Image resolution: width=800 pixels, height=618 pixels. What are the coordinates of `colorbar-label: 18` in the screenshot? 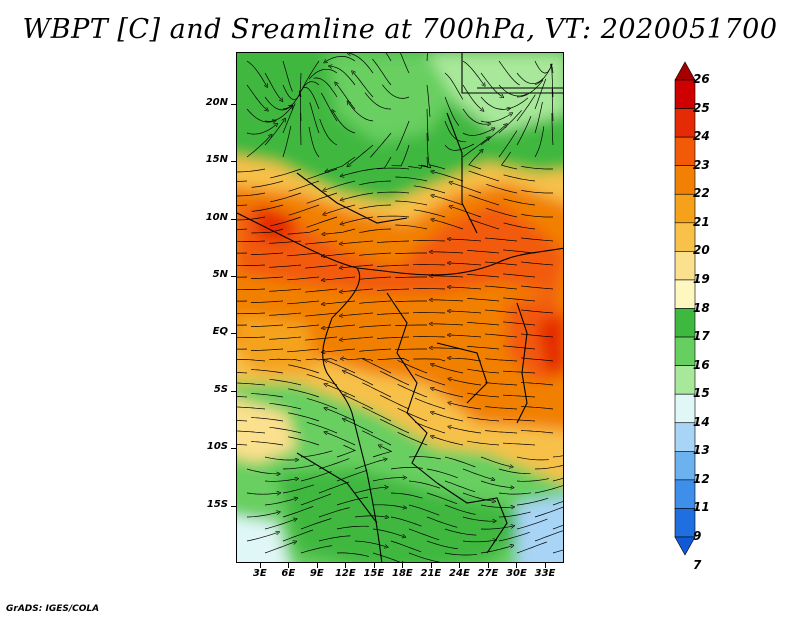 It's located at (701, 307).